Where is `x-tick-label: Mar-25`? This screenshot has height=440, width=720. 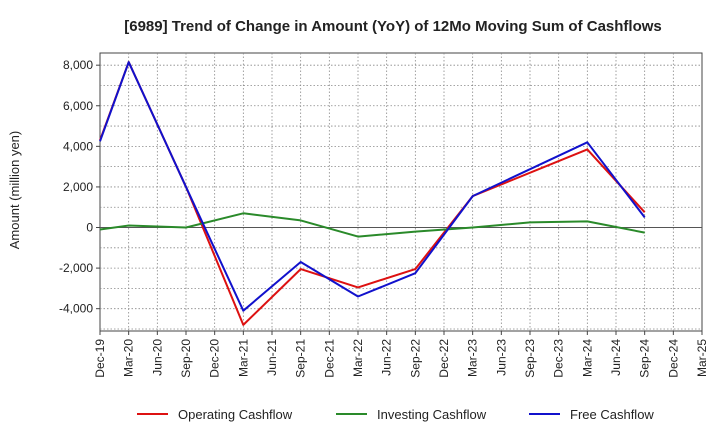
x-tick-label: Mar-25 is located at coordinates (702, 358).